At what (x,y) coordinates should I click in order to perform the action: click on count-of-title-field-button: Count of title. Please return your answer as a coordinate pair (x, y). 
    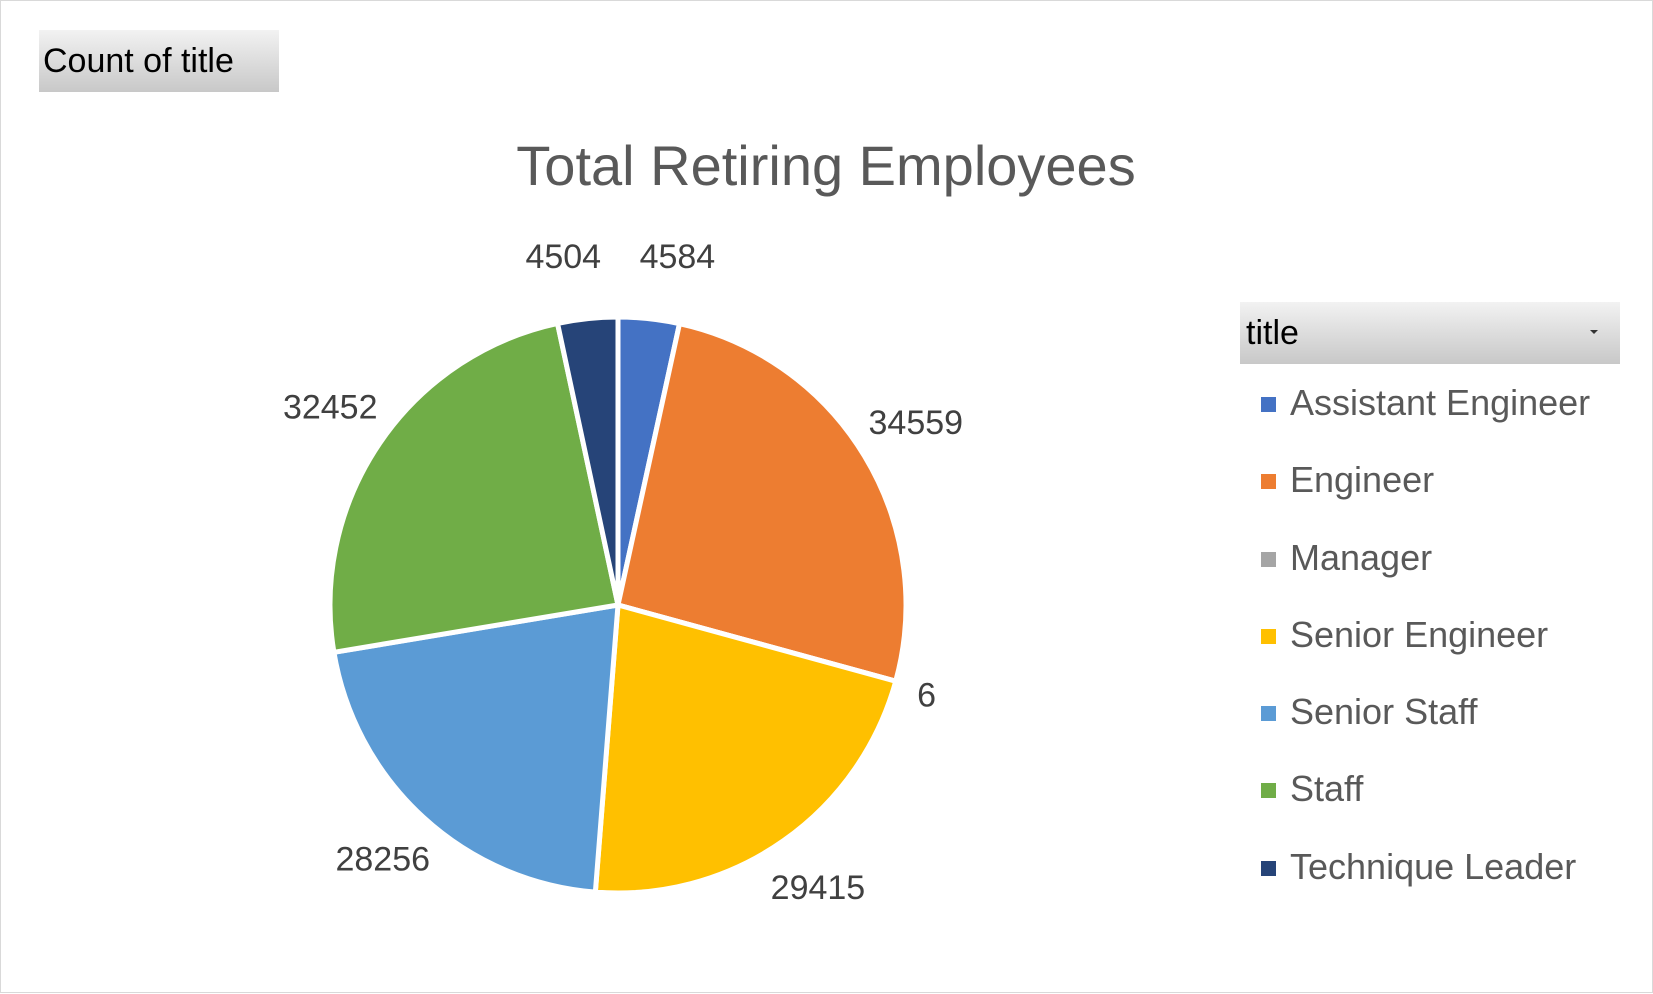
    Looking at the image, I should click on (159, 61).